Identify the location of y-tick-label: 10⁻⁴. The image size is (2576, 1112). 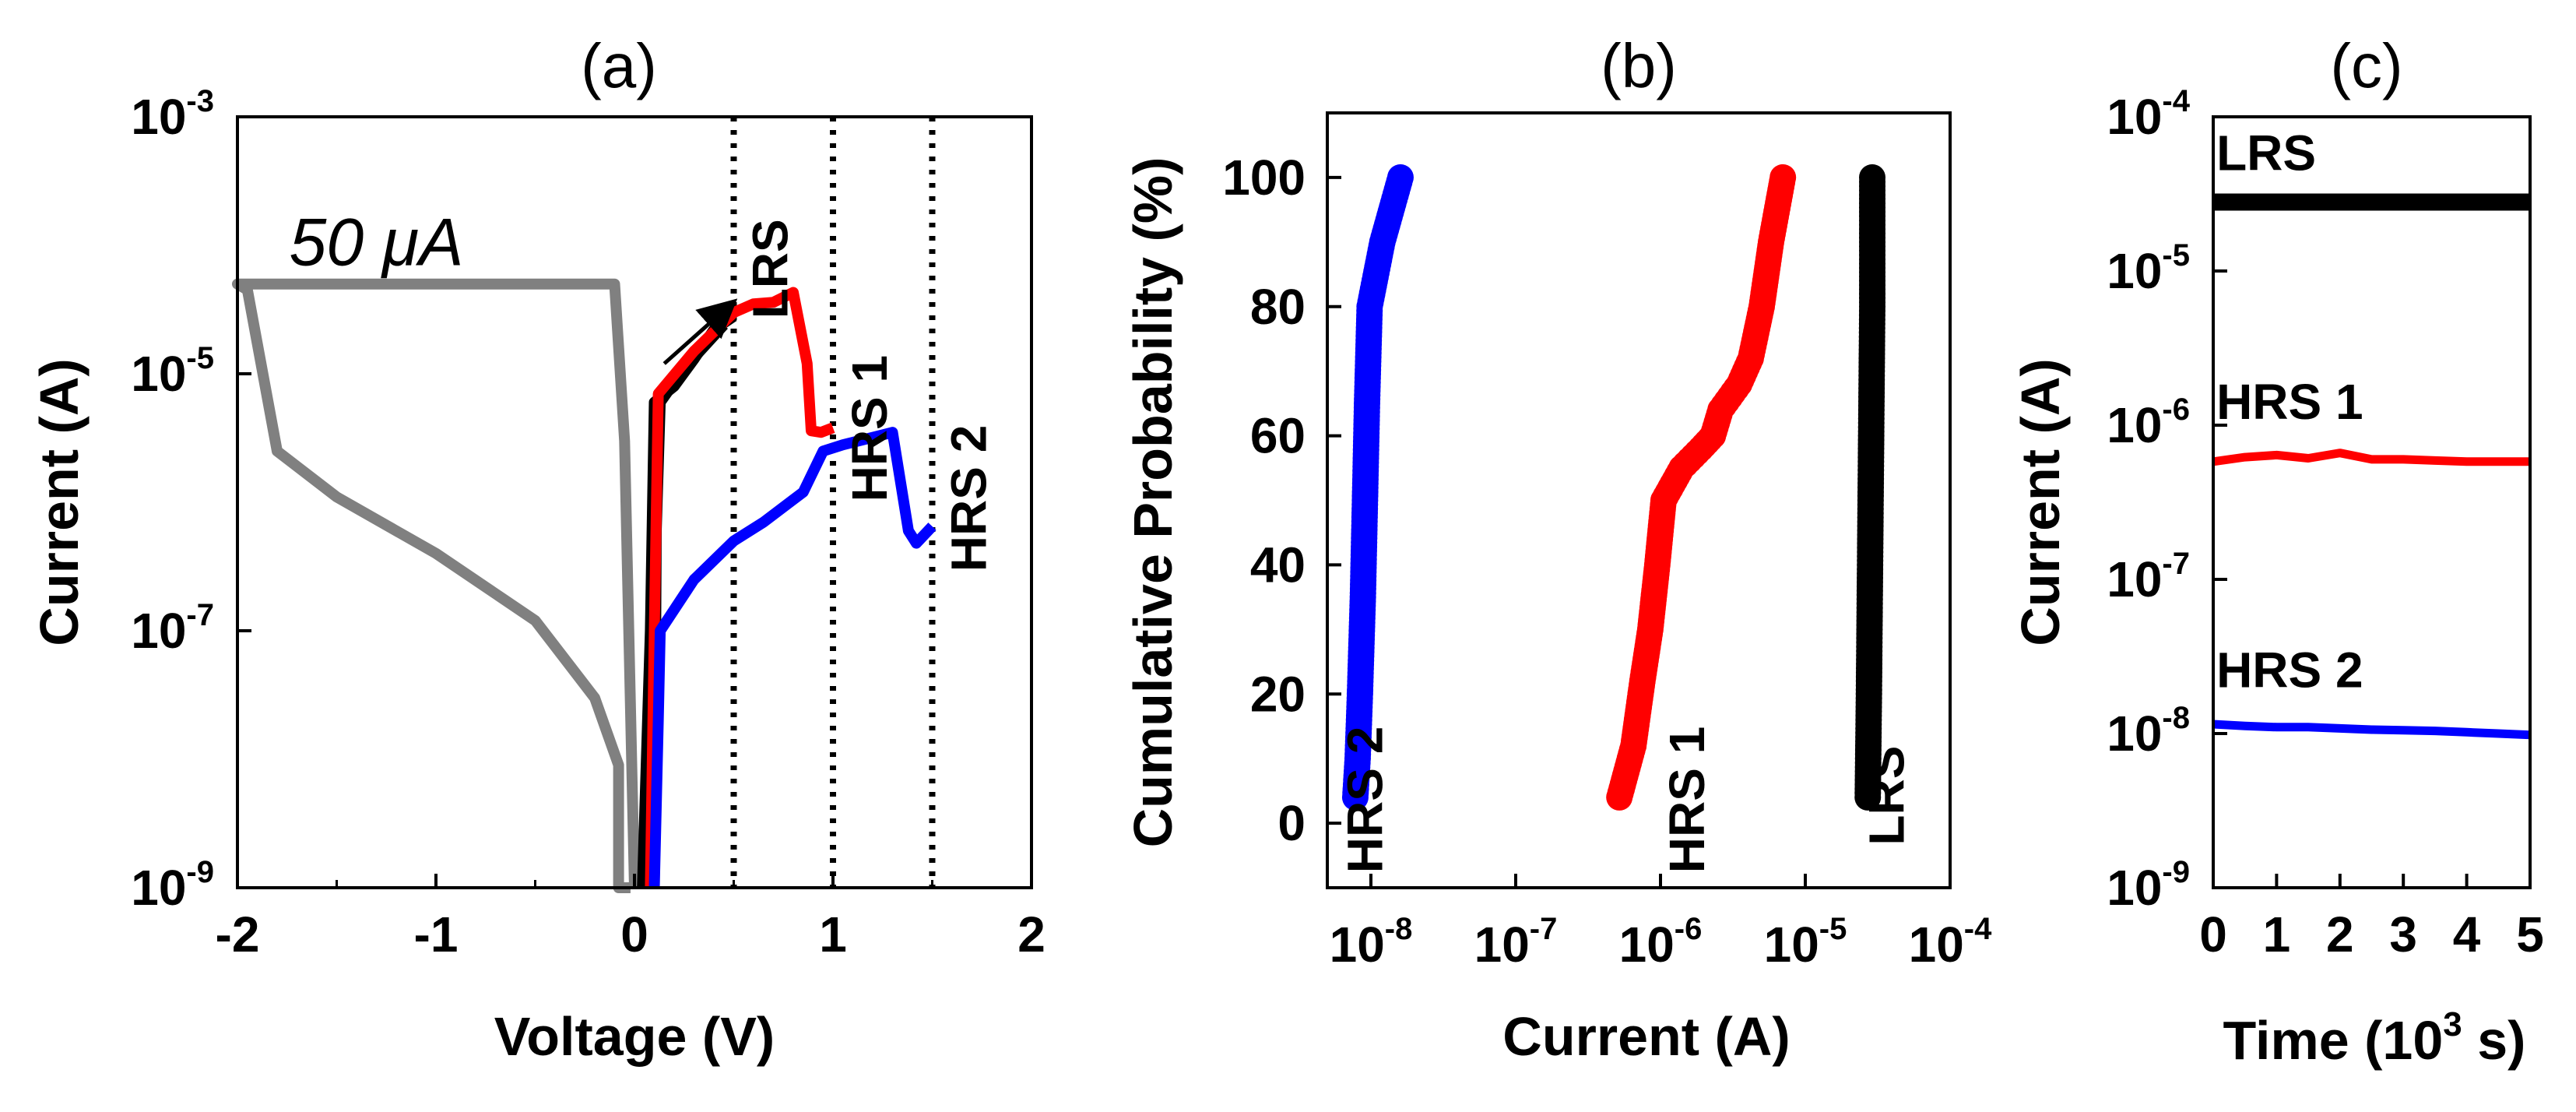
(2149, 114).